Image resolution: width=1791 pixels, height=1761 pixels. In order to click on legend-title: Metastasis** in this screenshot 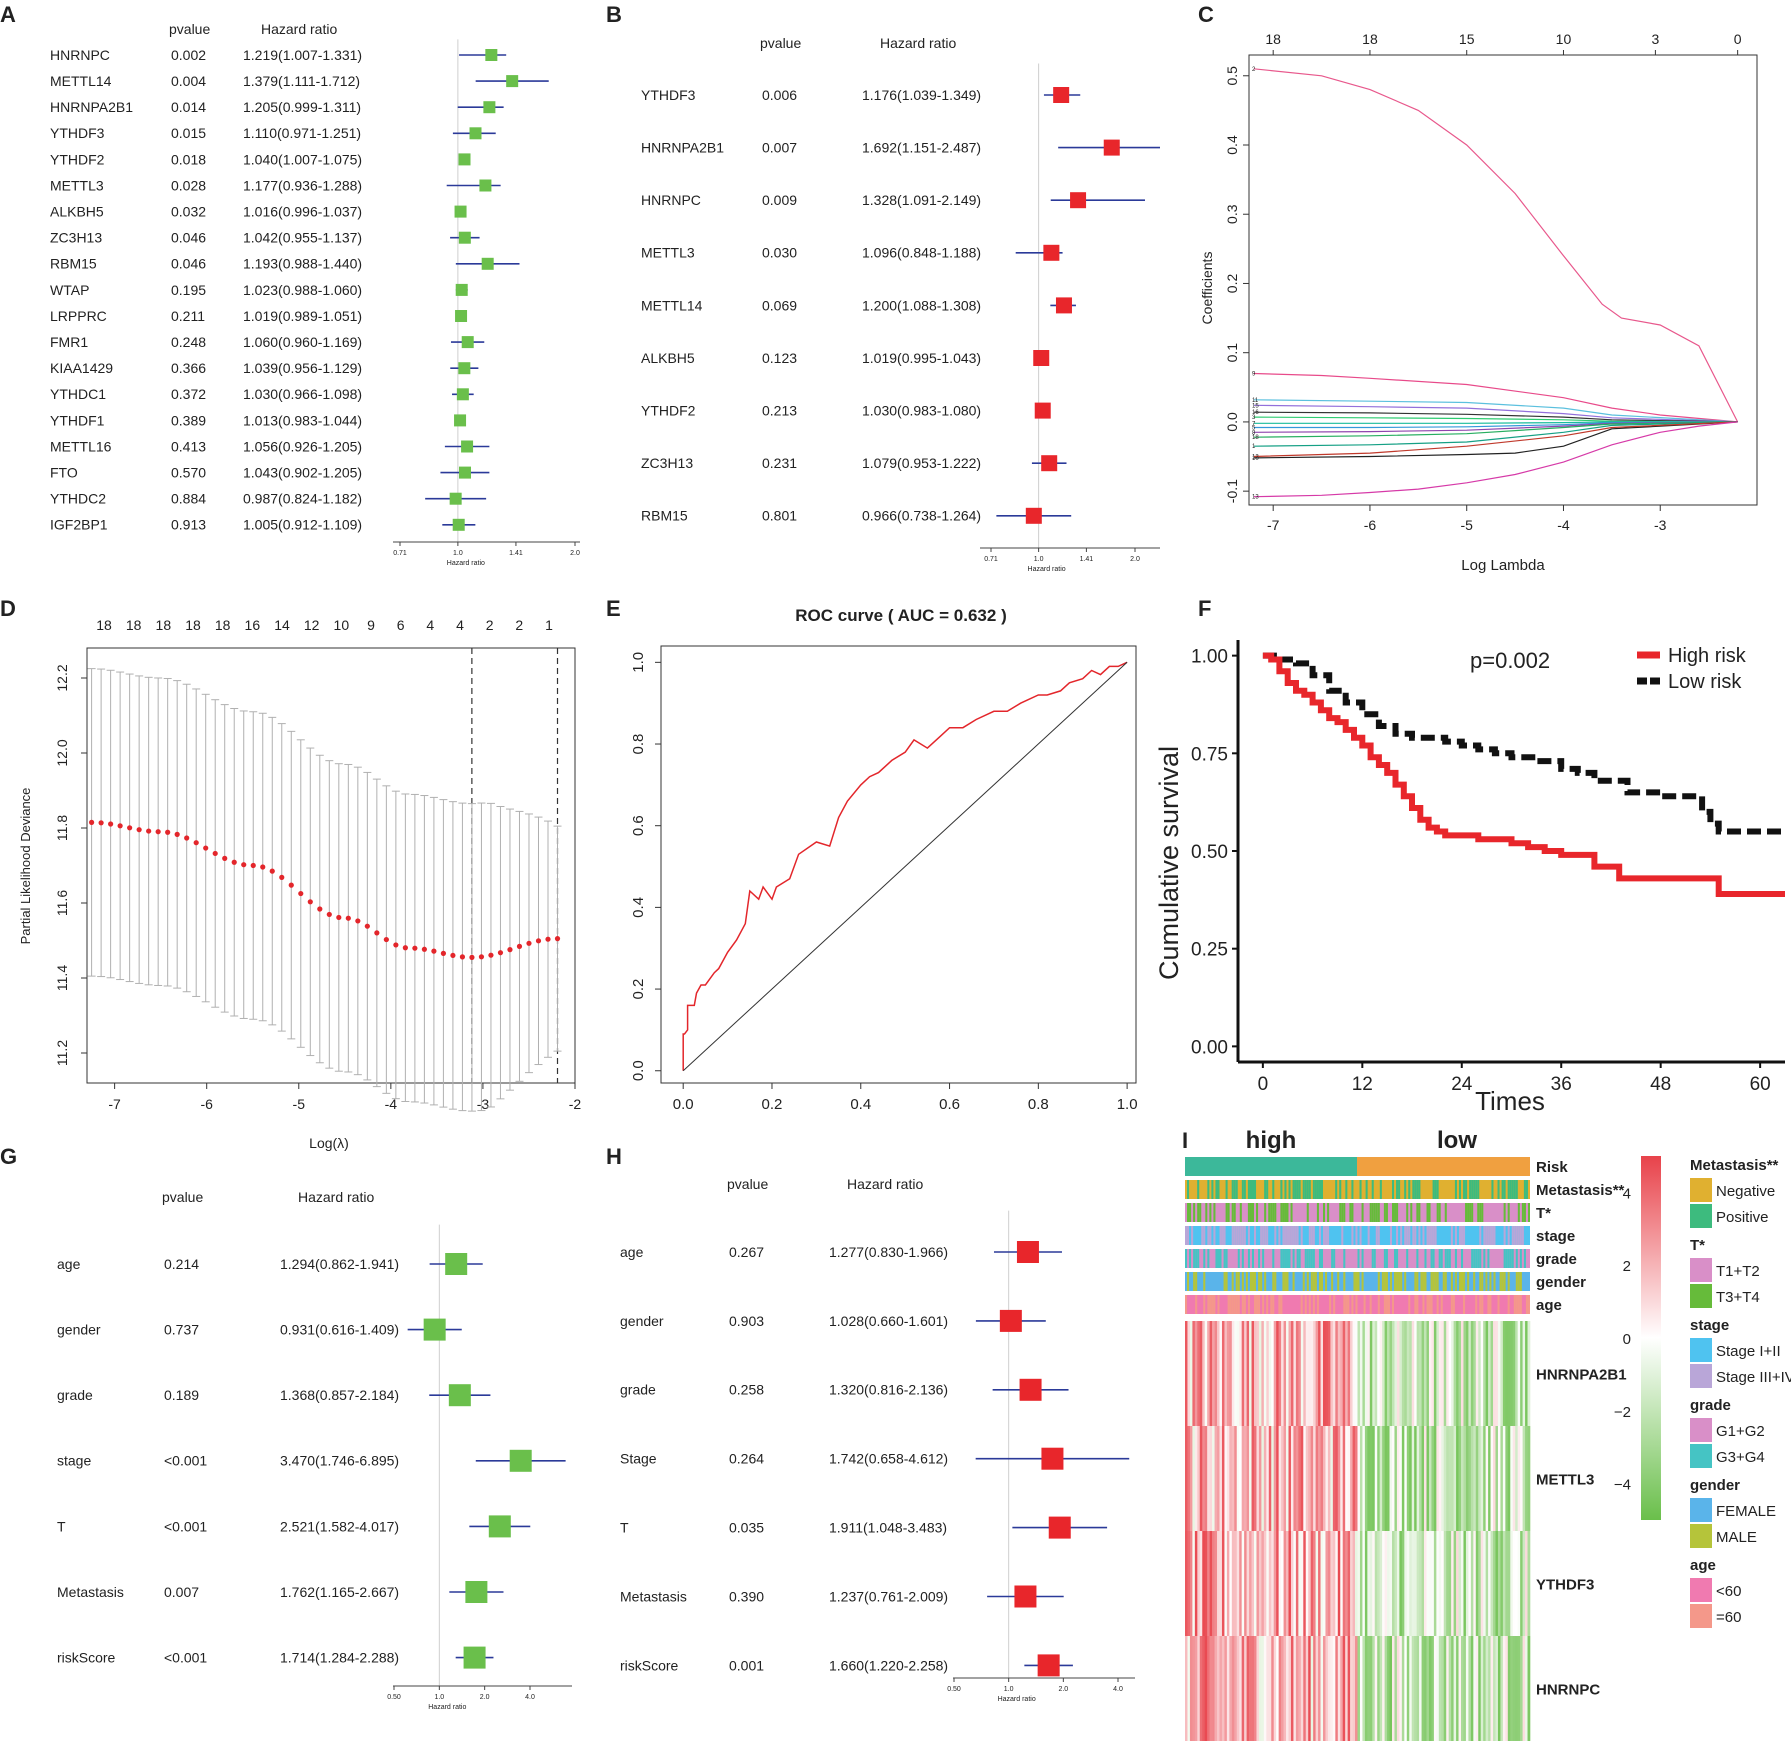, I will do `click(1734, 1165)`.